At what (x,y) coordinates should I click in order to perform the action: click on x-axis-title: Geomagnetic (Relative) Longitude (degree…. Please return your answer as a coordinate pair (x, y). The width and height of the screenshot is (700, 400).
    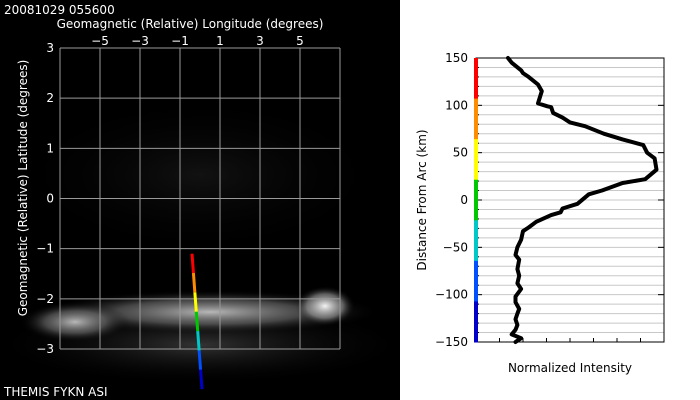
    Looking at the image, I should click on (190, 24).